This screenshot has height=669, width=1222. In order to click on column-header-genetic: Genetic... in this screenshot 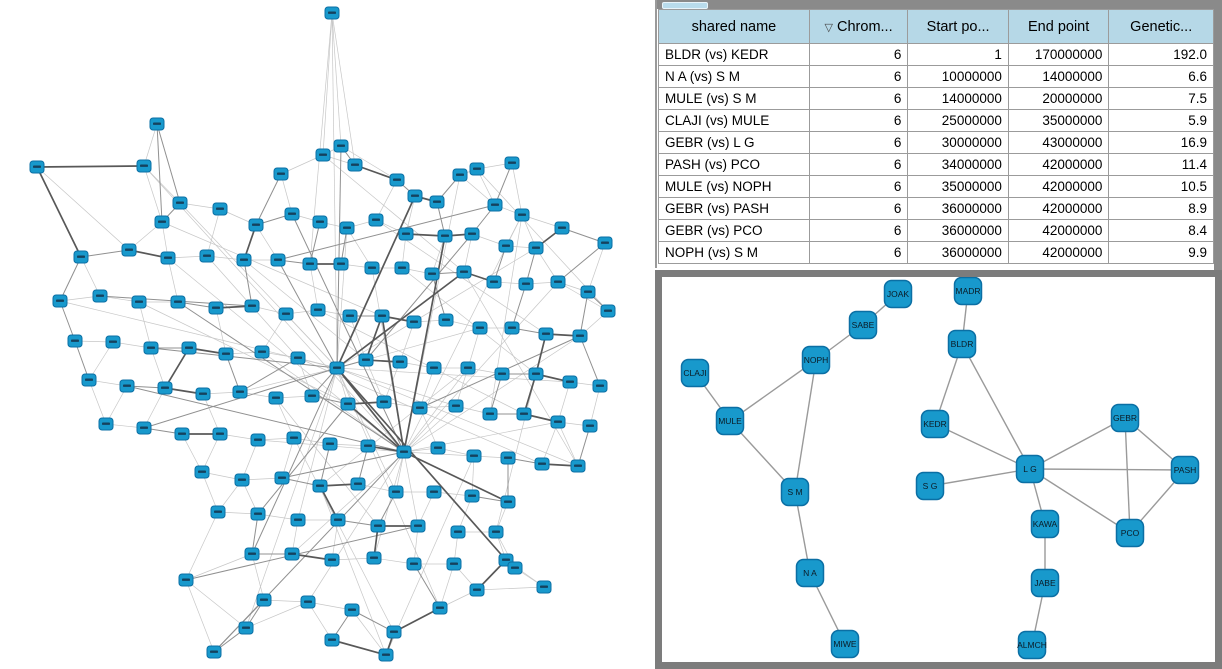, I will do `click(1161, 26)`.